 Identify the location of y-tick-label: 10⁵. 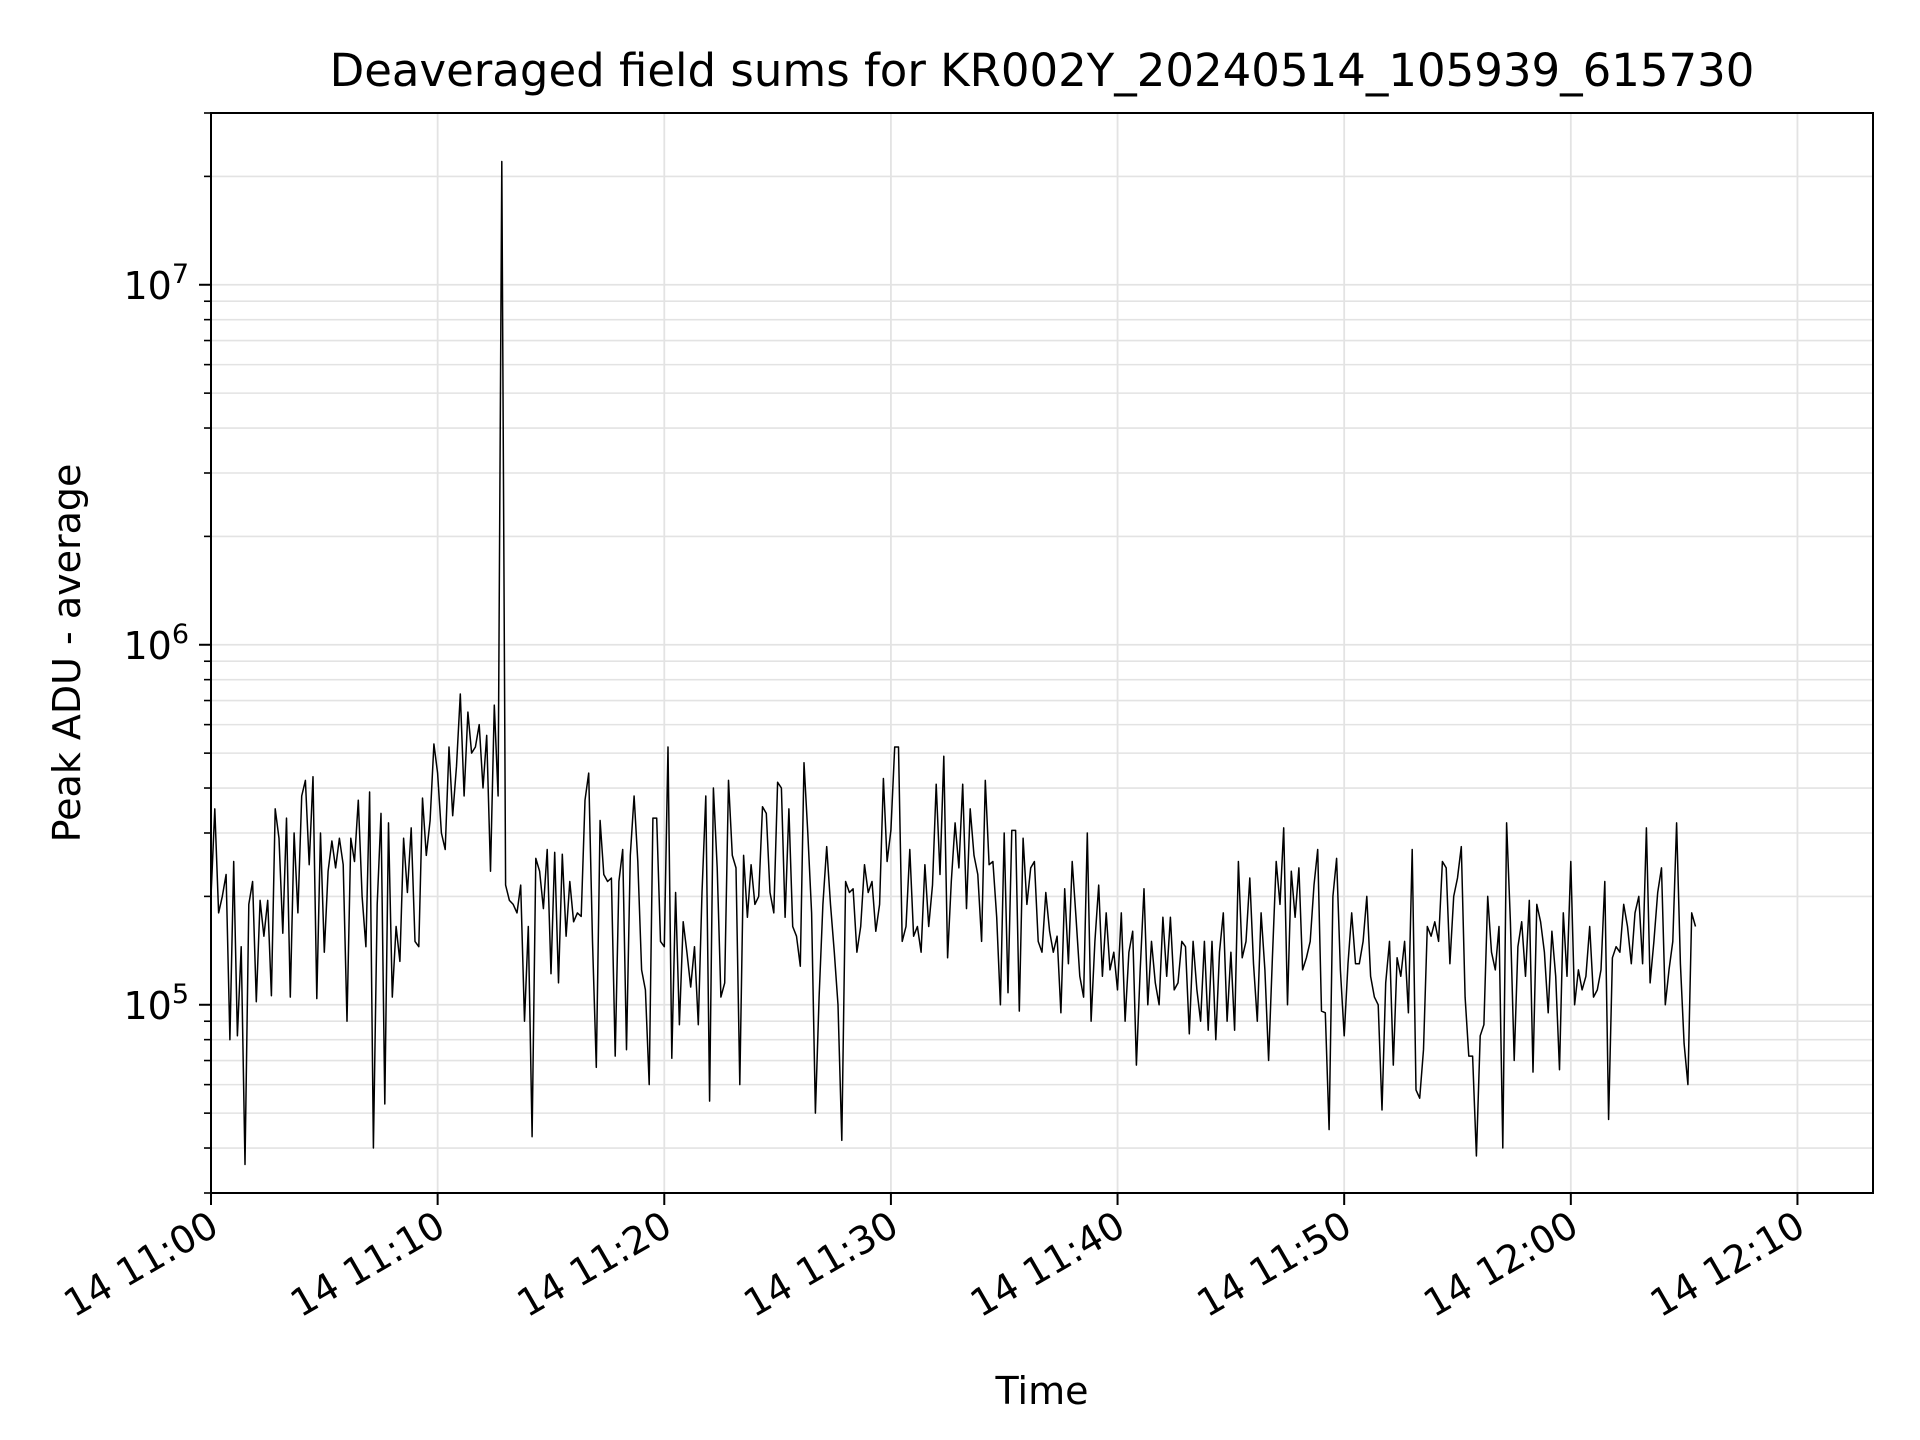
(156, 1003).